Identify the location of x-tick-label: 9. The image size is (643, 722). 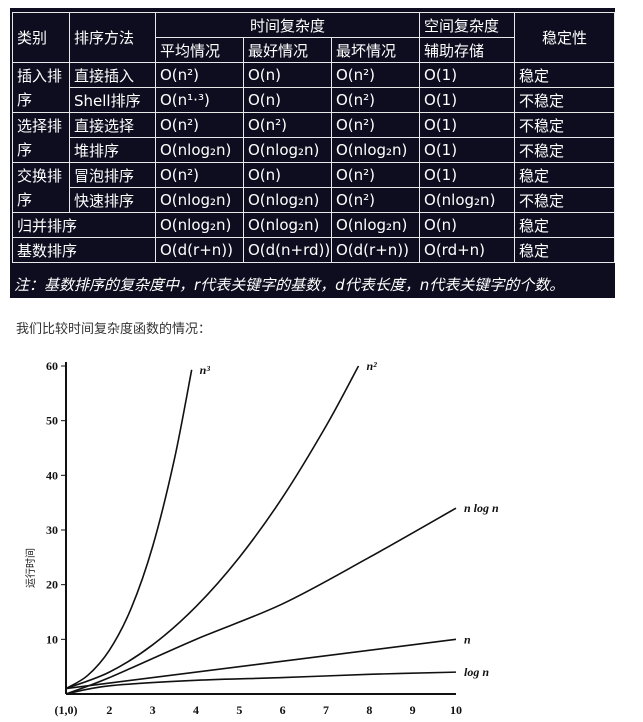
(413, 710).